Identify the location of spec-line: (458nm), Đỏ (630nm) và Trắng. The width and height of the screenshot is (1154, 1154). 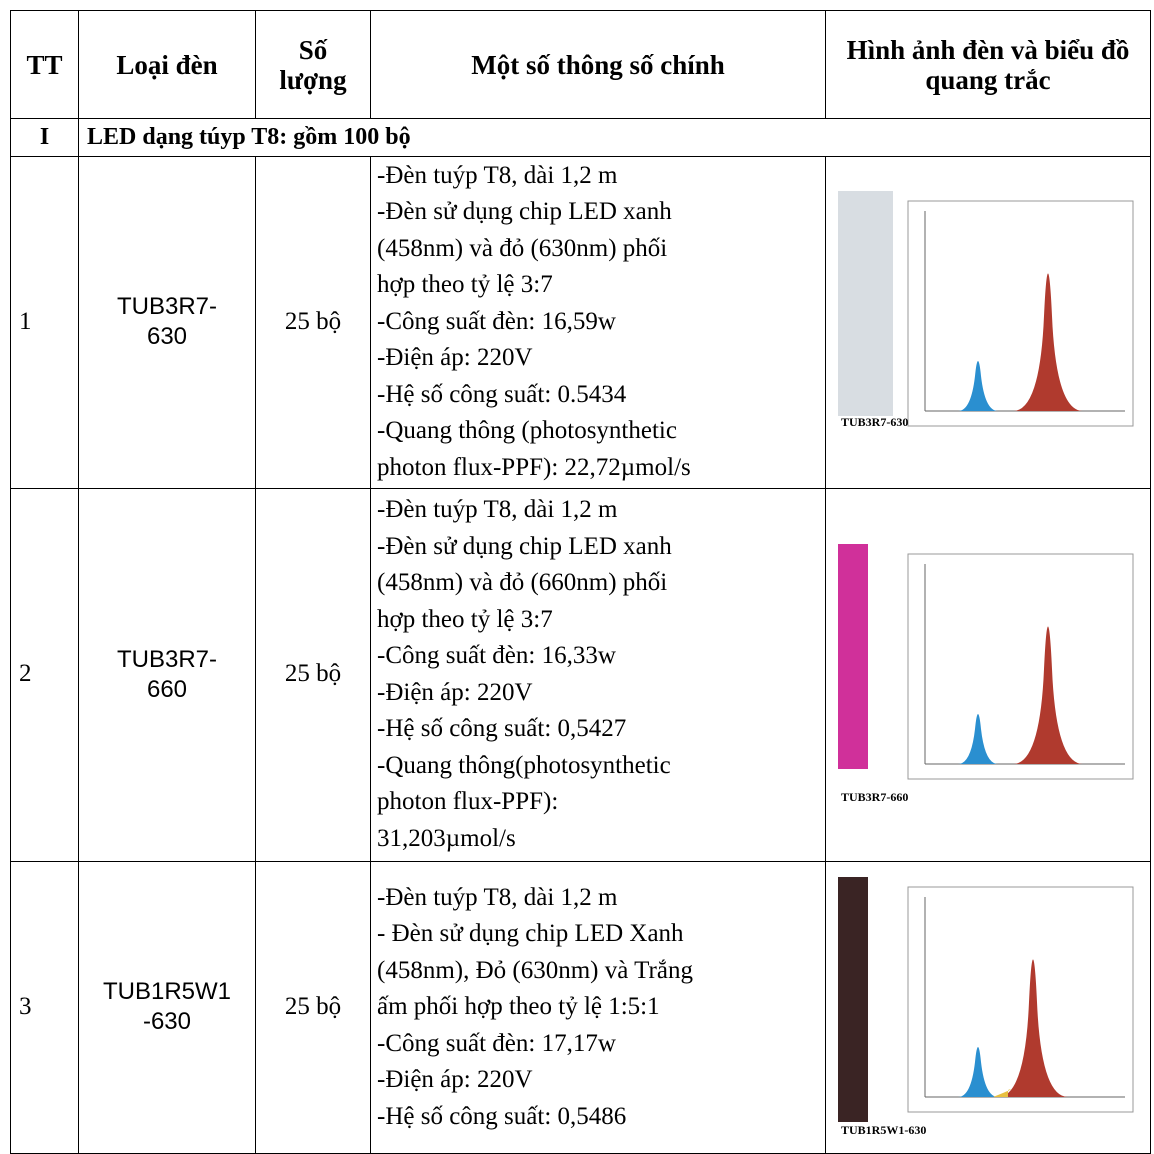
(535, 970).